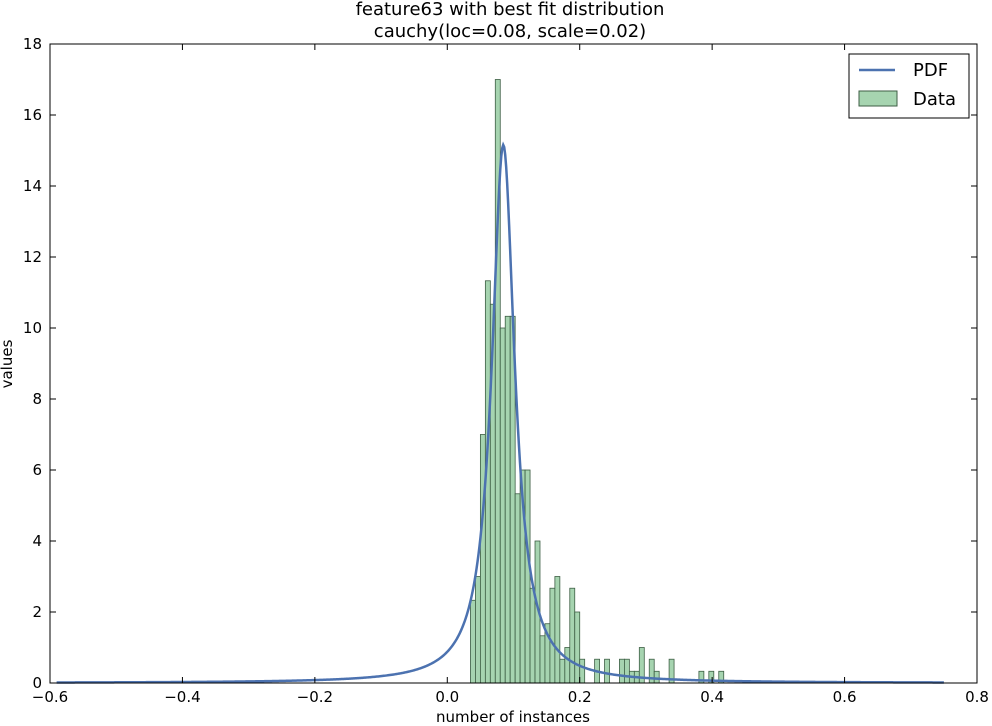 The width and height of the screenshot is (992, 726). Describe the element at coordinates (37, 399) in the screenshot. I see `y-tick-label: 8` at that location.